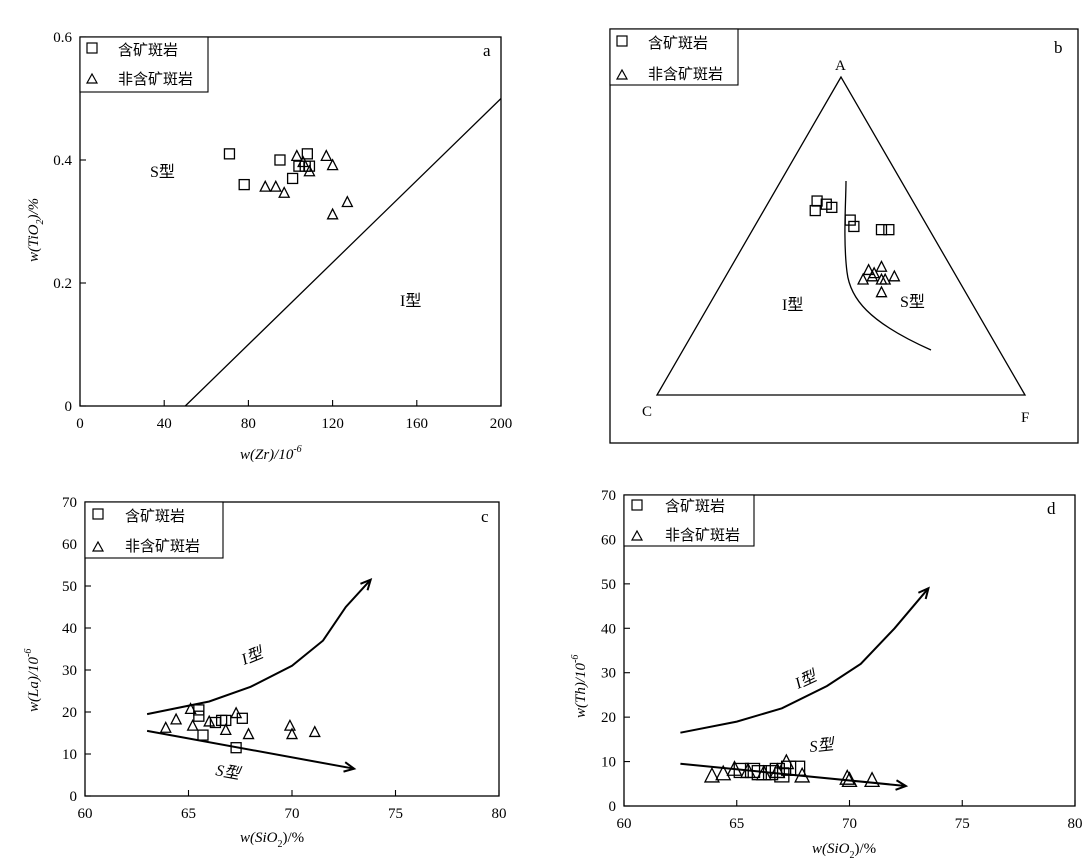  Describe the element at coordinates (410, 301) in the screenshot. I see `panel-a-region-i: I型` at that location.